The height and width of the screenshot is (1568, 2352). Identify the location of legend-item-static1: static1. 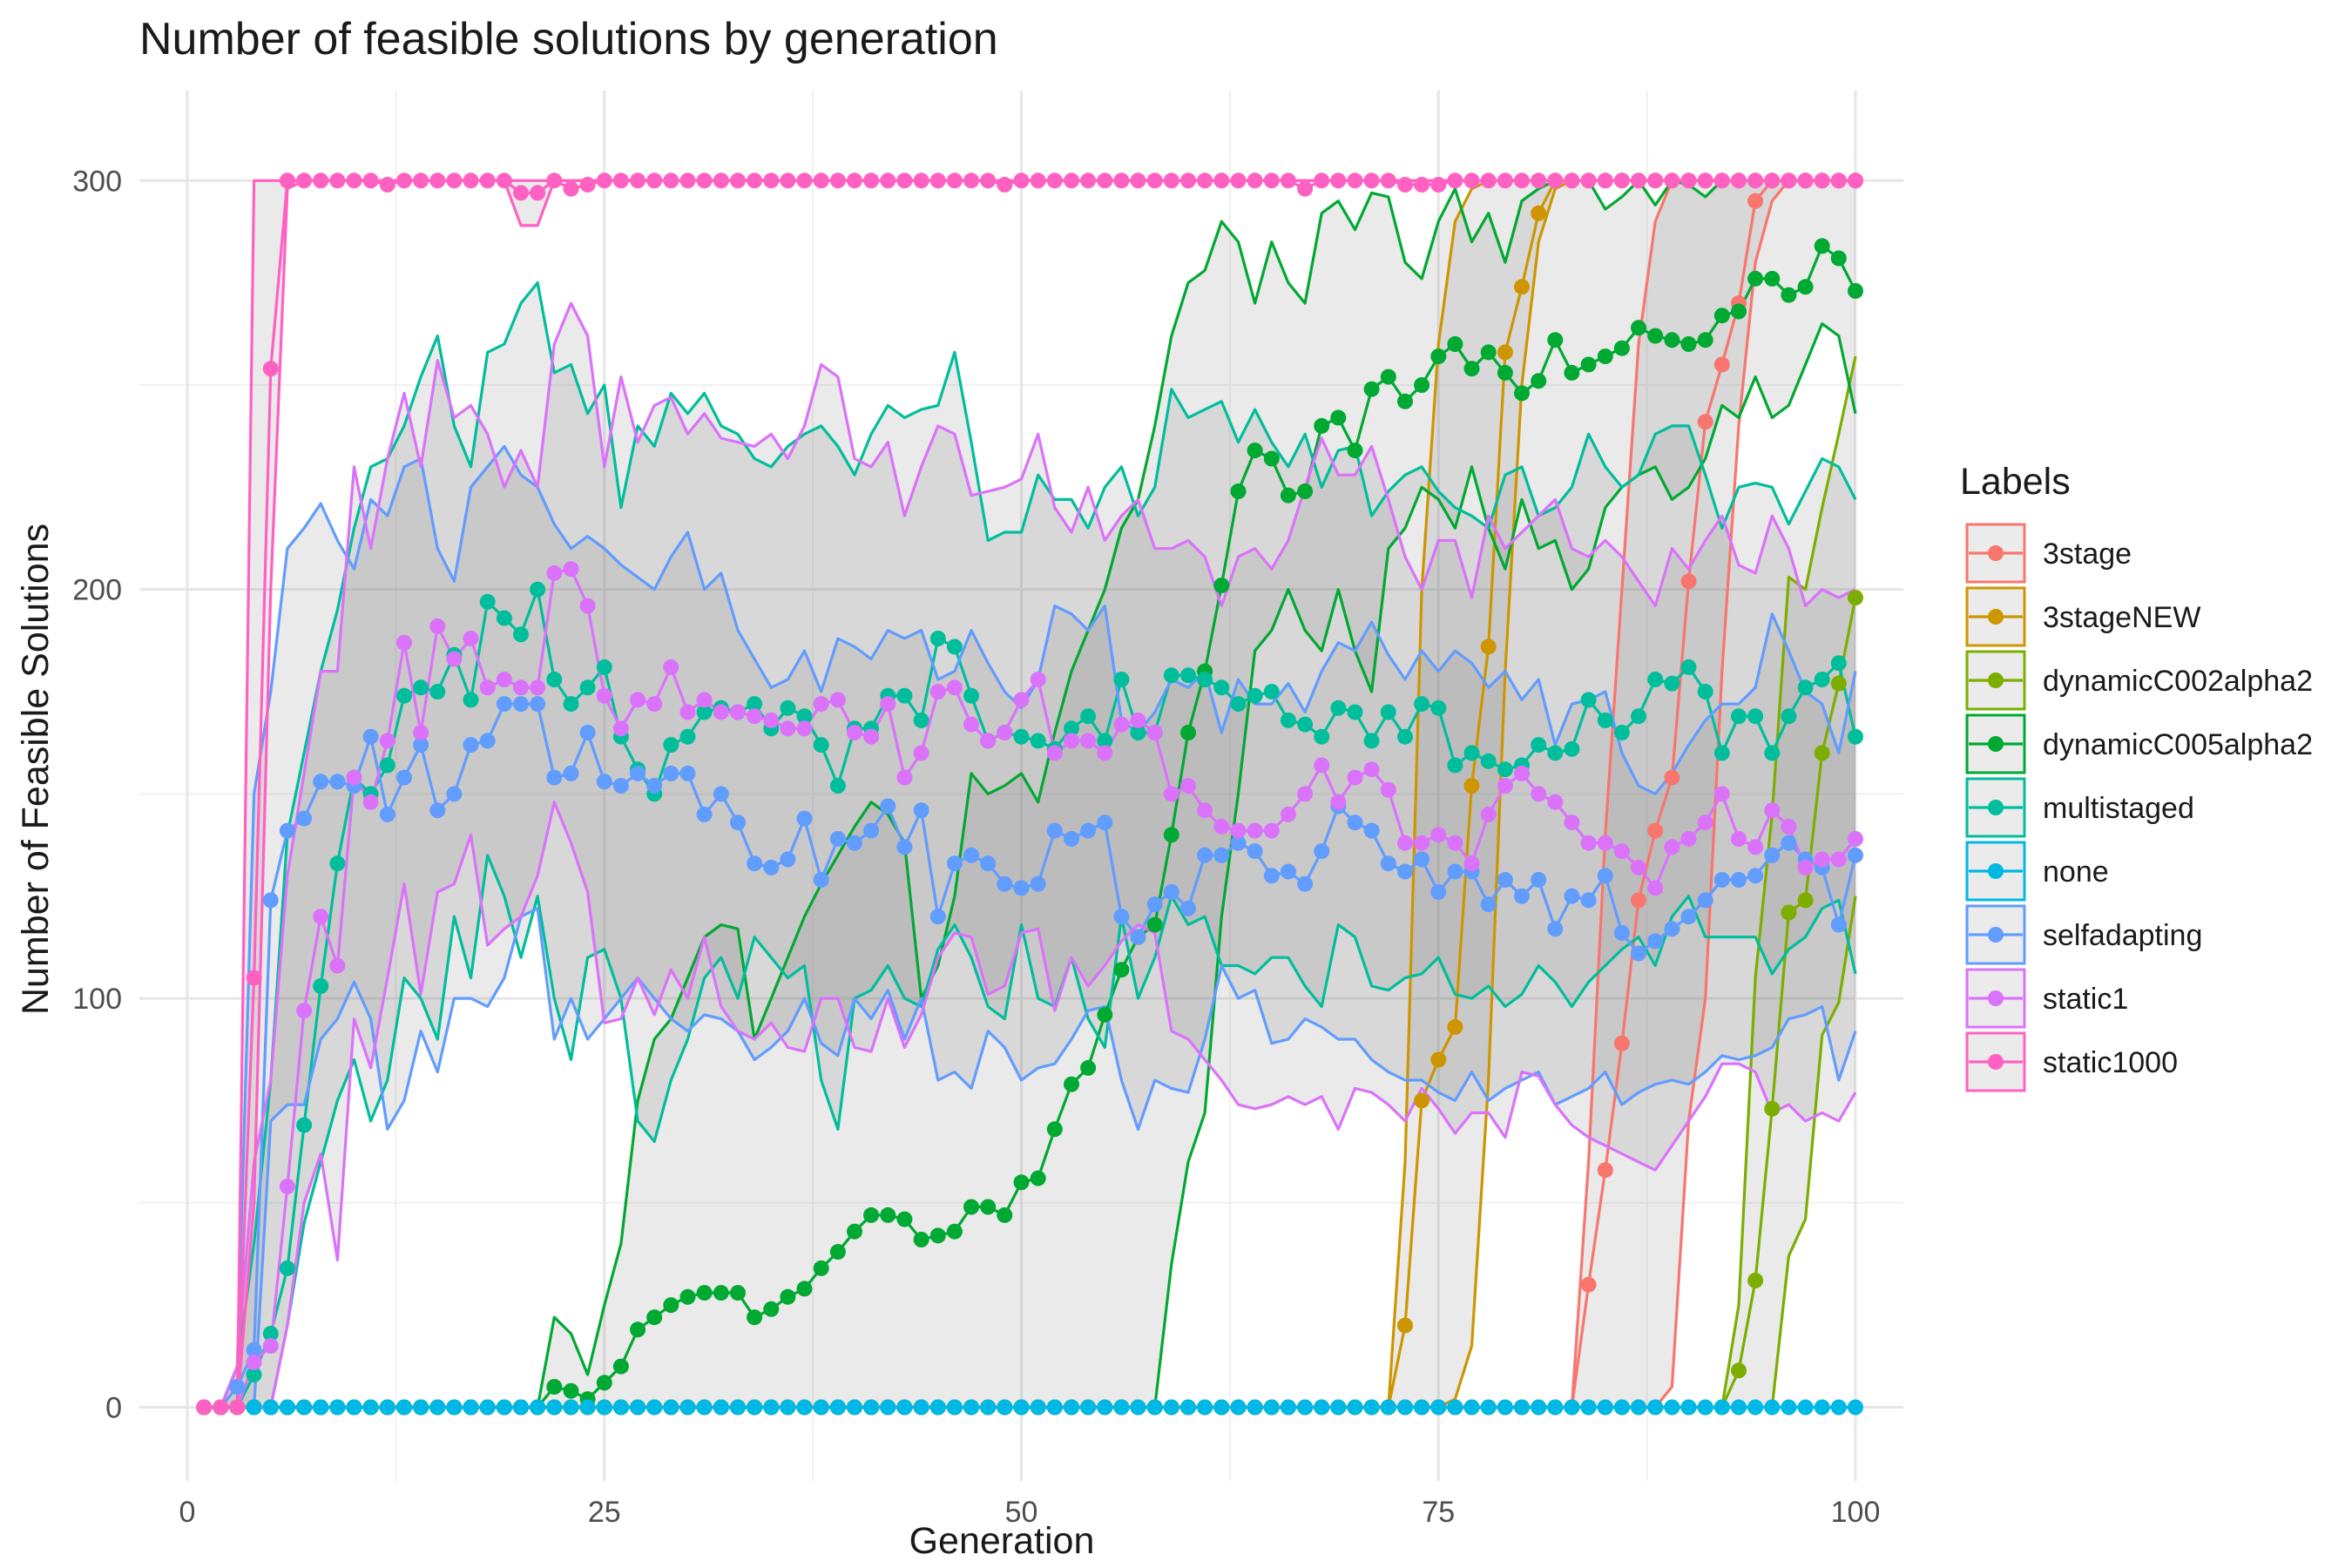
(2046, 998).